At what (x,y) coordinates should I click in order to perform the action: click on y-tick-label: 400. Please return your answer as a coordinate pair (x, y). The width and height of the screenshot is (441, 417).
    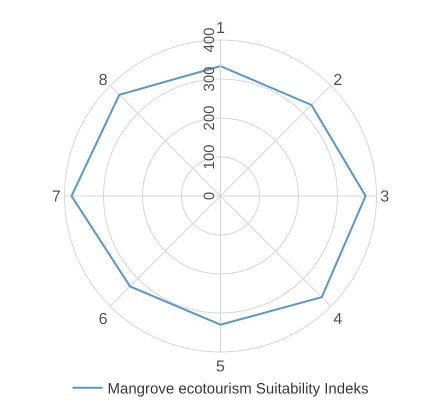
    Looking at the image, I should click on (209, 40).